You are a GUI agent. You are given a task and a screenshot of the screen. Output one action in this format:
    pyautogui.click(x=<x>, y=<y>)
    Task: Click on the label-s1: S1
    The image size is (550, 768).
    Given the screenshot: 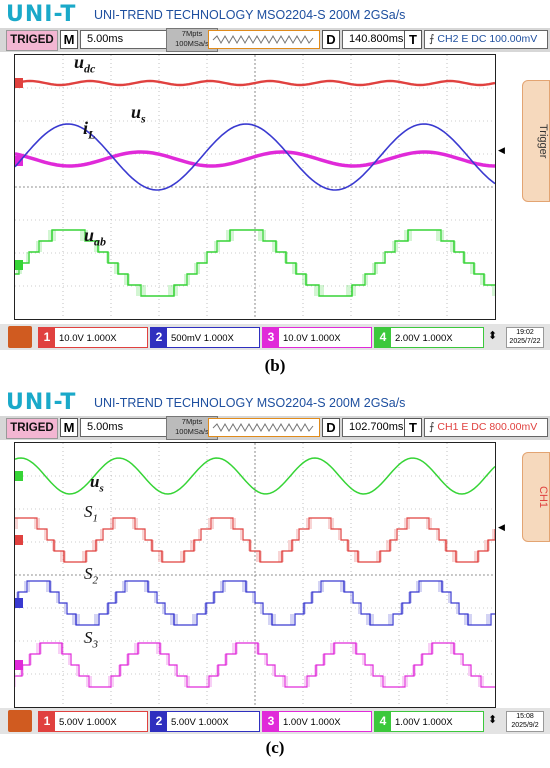 What is the action you would take?
    pyautogui.click(x=91, y=513)
    